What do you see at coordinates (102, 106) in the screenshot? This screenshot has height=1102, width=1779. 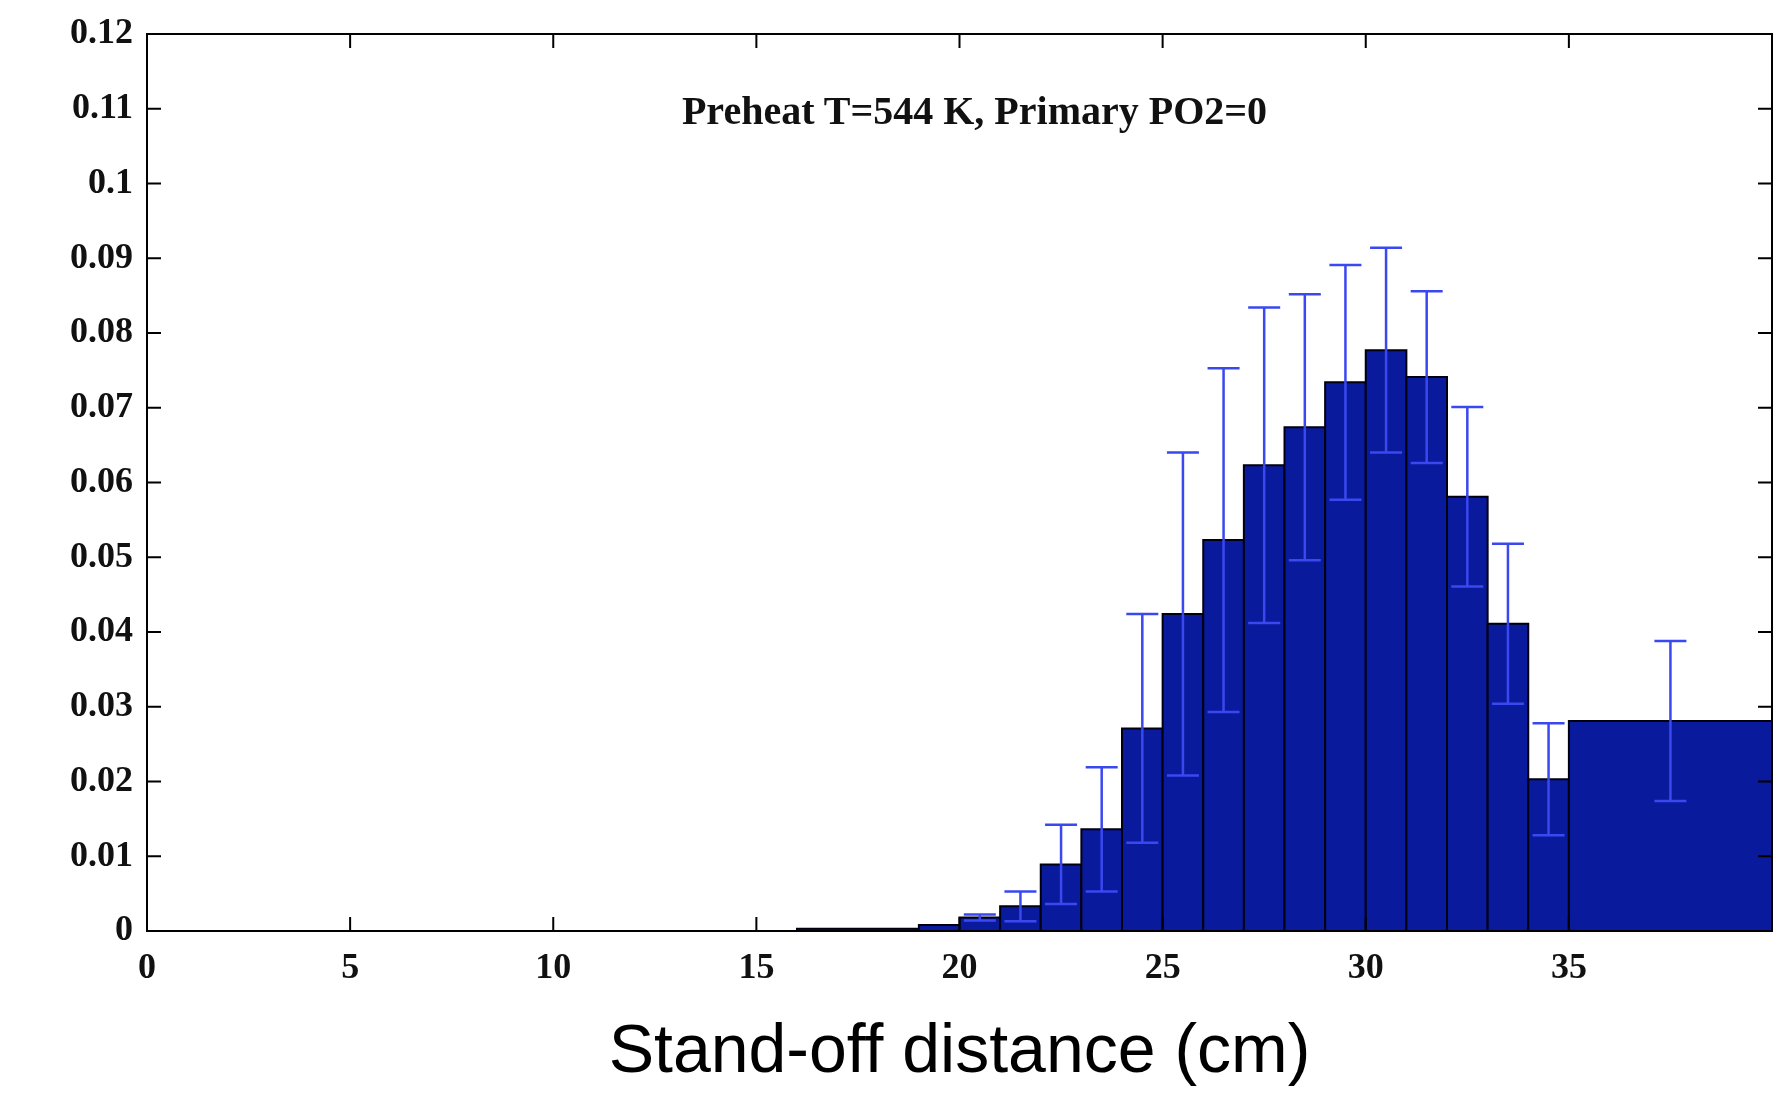 I see `y-tick-label: 0.11` at bounding box center [102, 106].